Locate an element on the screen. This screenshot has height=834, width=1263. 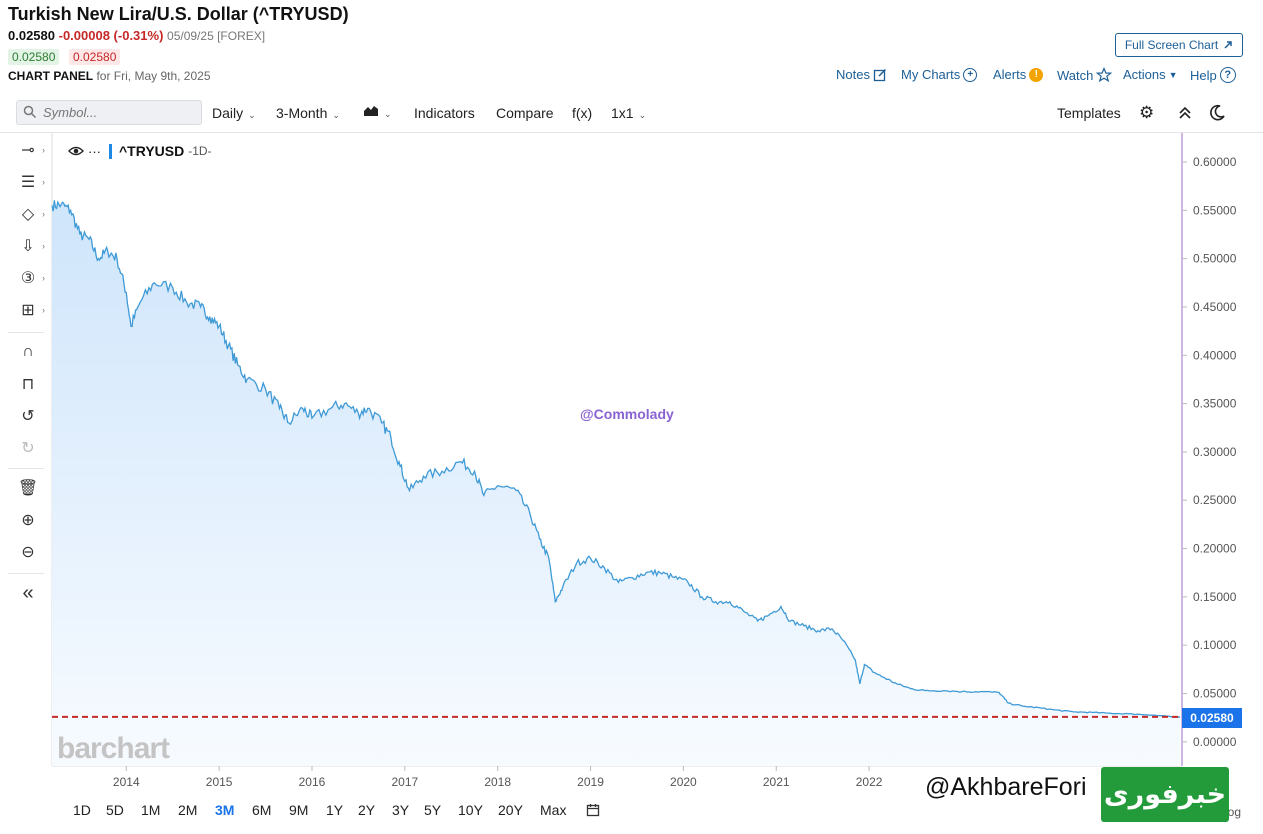
actions-menu: Actions ▼ is located at coordinates (1150, 74).